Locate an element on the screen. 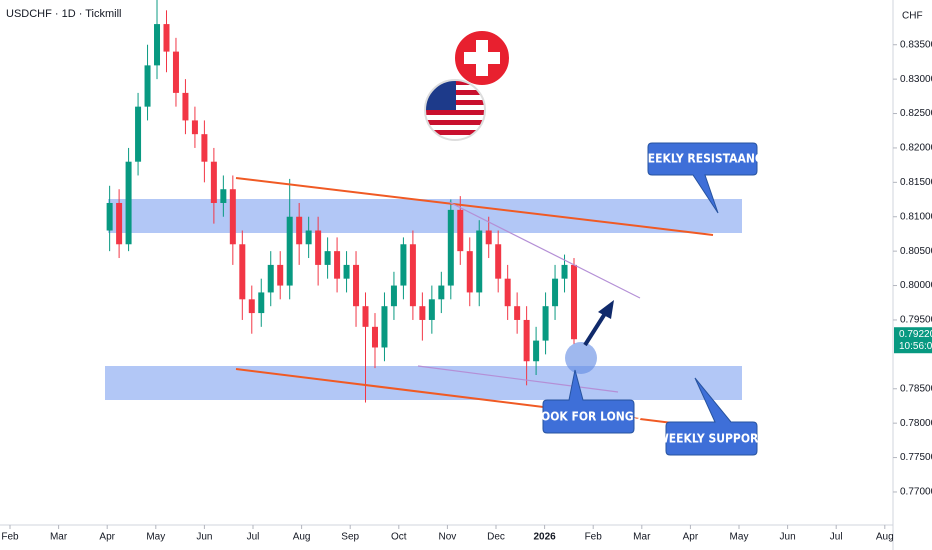  last-price-tag is located at coordinates (913, 340).